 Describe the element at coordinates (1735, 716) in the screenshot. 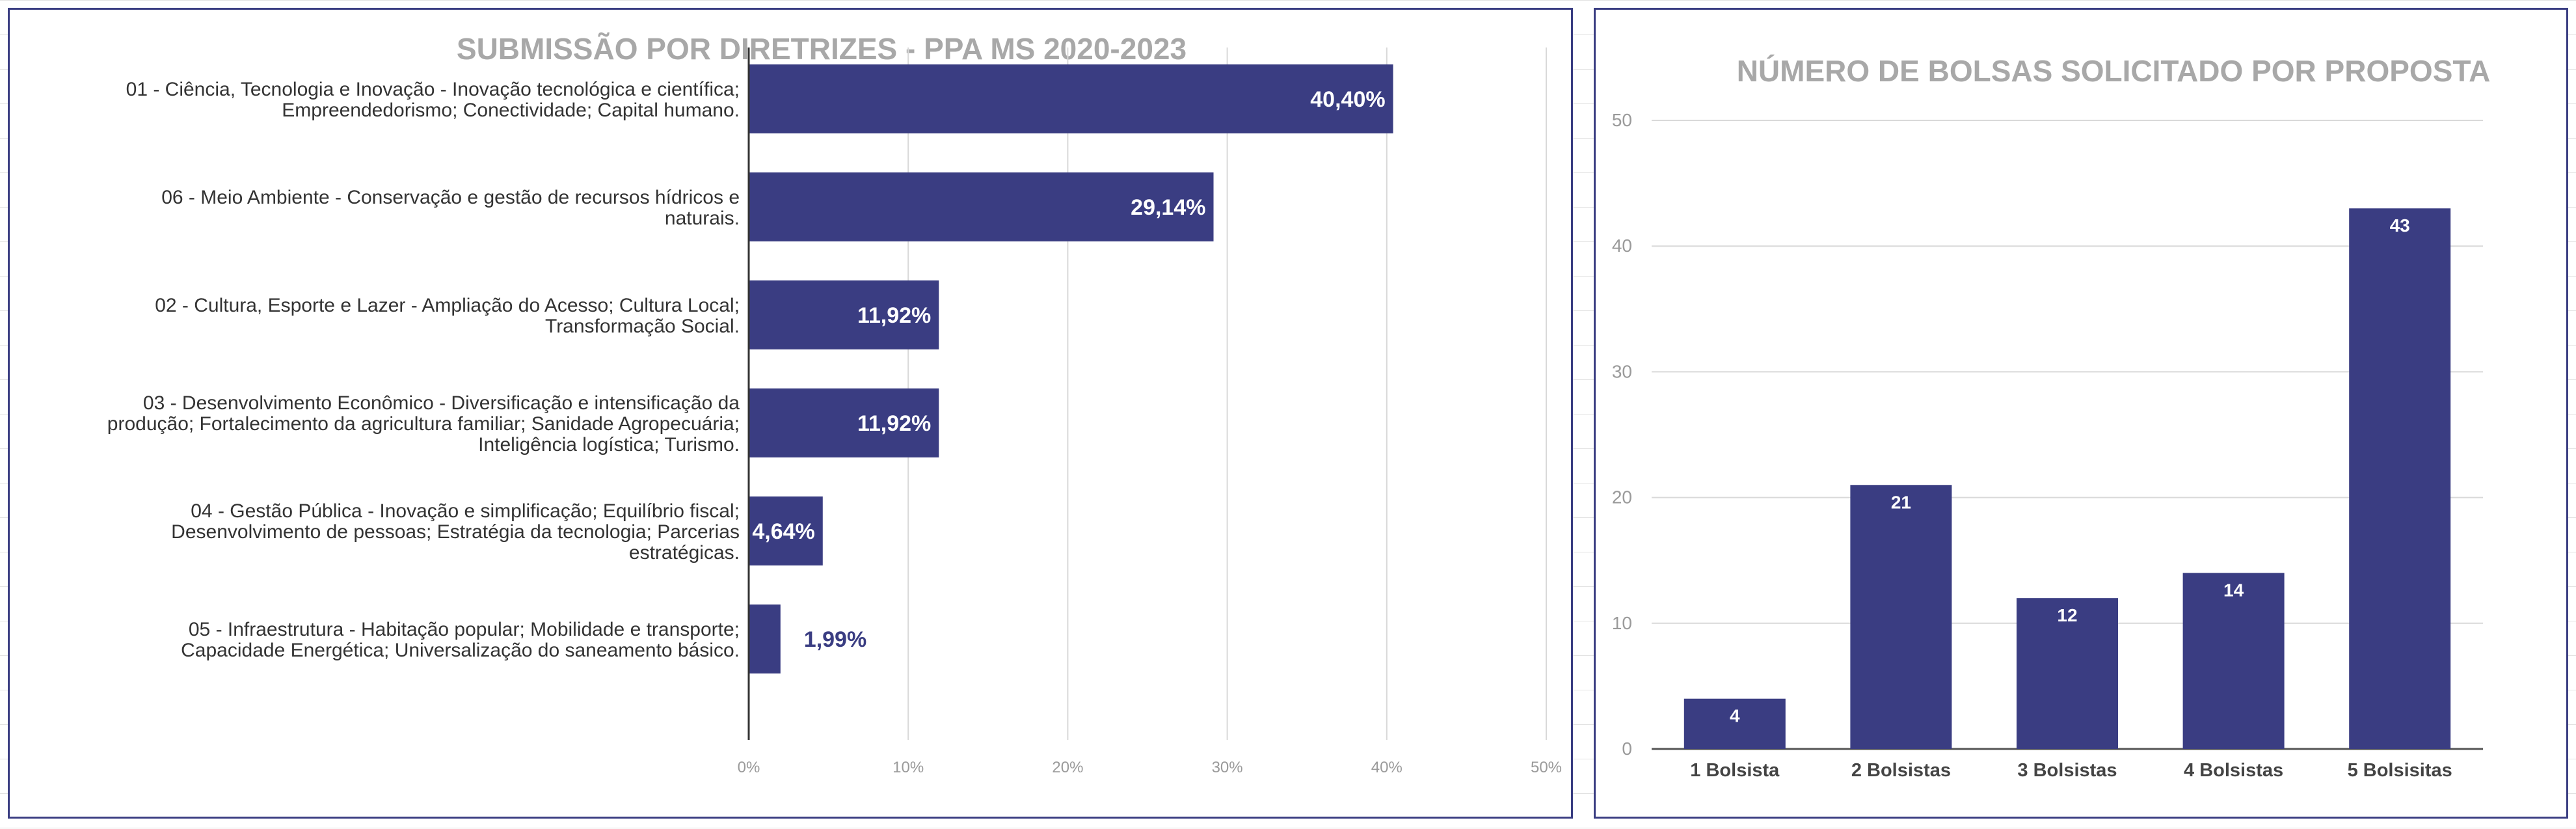

I see `data-label: 4` at that location.